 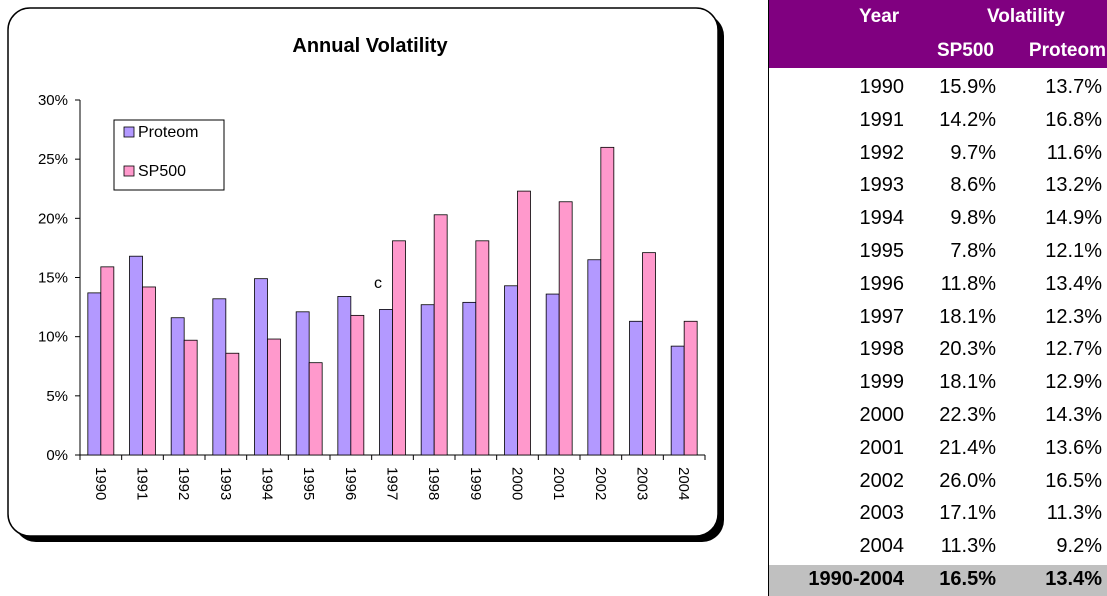 What do you see at coordinates (225, 483) in the screenshot?
I see `x-tick-label: 1993` at bounding box center [225, 483].